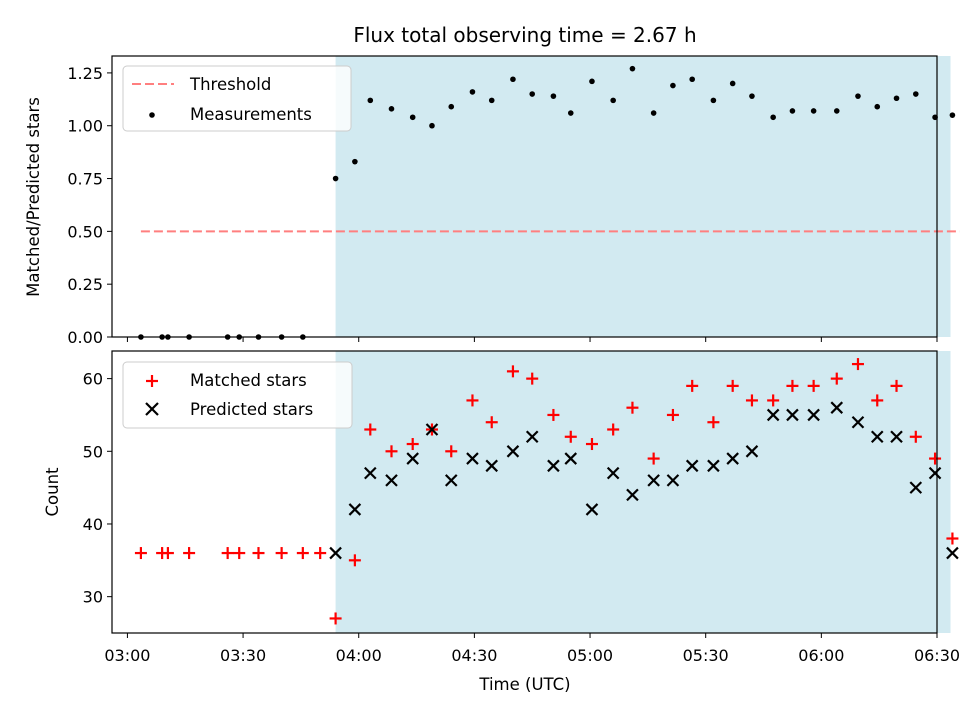 The height and width of the screenshot is (720, 960). What do you see at coordinates (237, 395) in the screenshot?
I see `count-legend: Matched stars Predicted stars` at bounding box center [237, 395].